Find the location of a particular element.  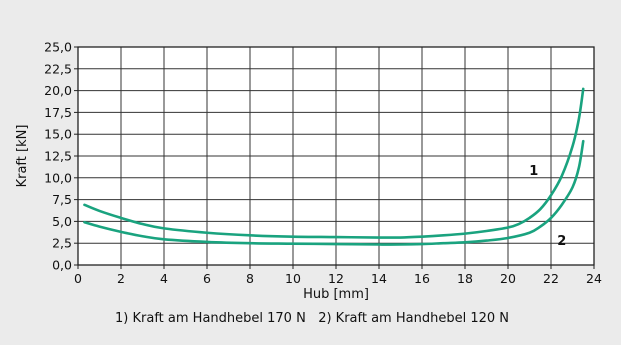

x-tick-label: 6 is located at coordinates (207, 278).